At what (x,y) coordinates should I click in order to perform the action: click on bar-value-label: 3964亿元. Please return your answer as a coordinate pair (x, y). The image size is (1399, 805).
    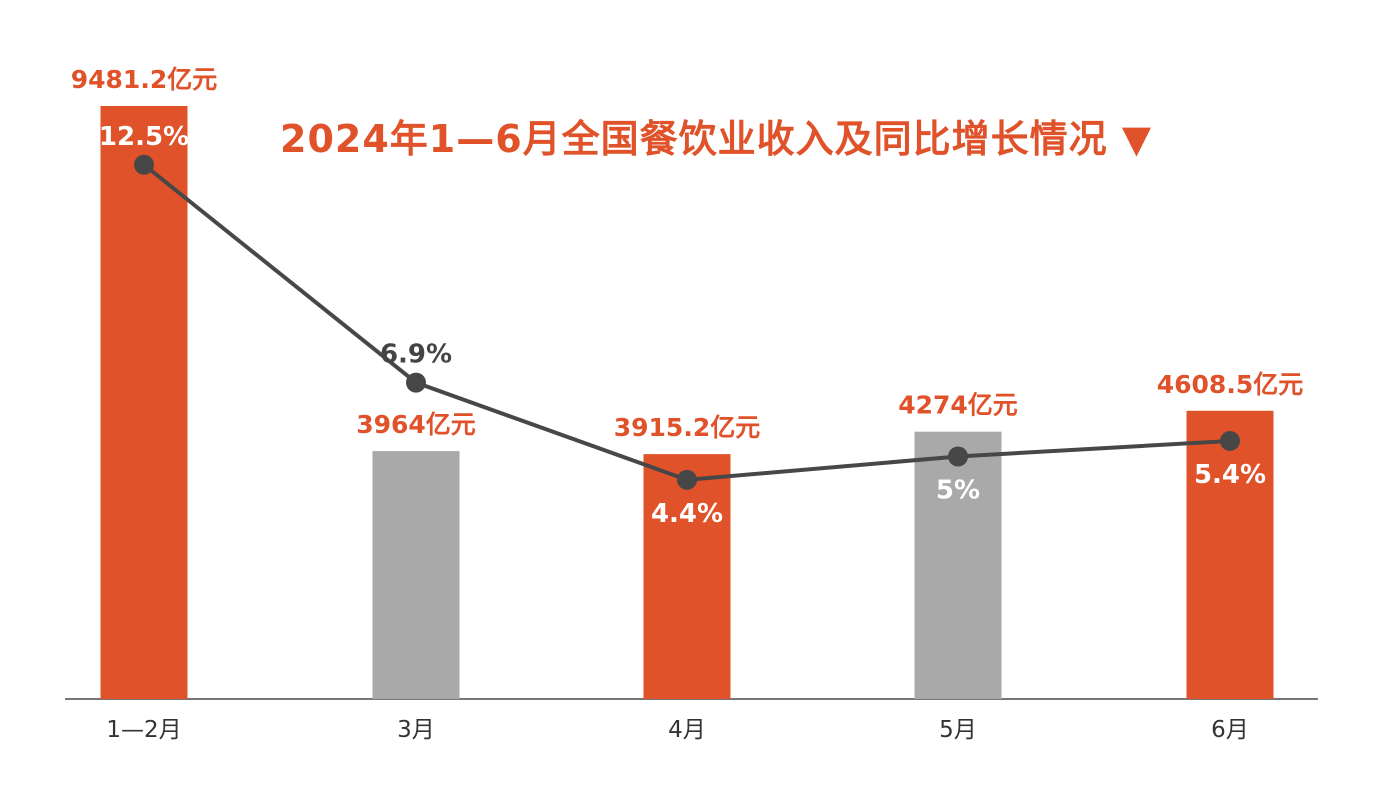
    Looking at the image, I should click on (416, 424).